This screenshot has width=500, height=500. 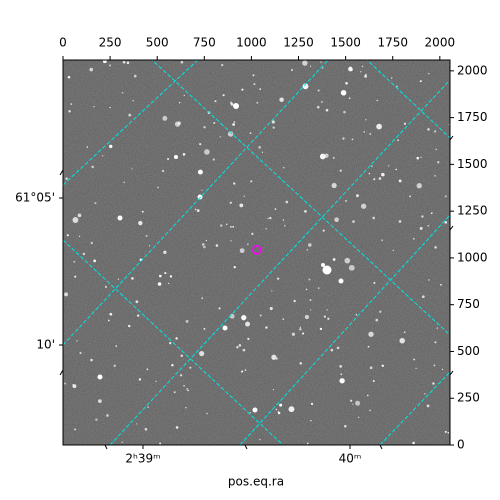 What do you see at coordinates (392, 43) in the screenshot?
I see `x-tick-label: 1750` at bounding box center [392, 43].